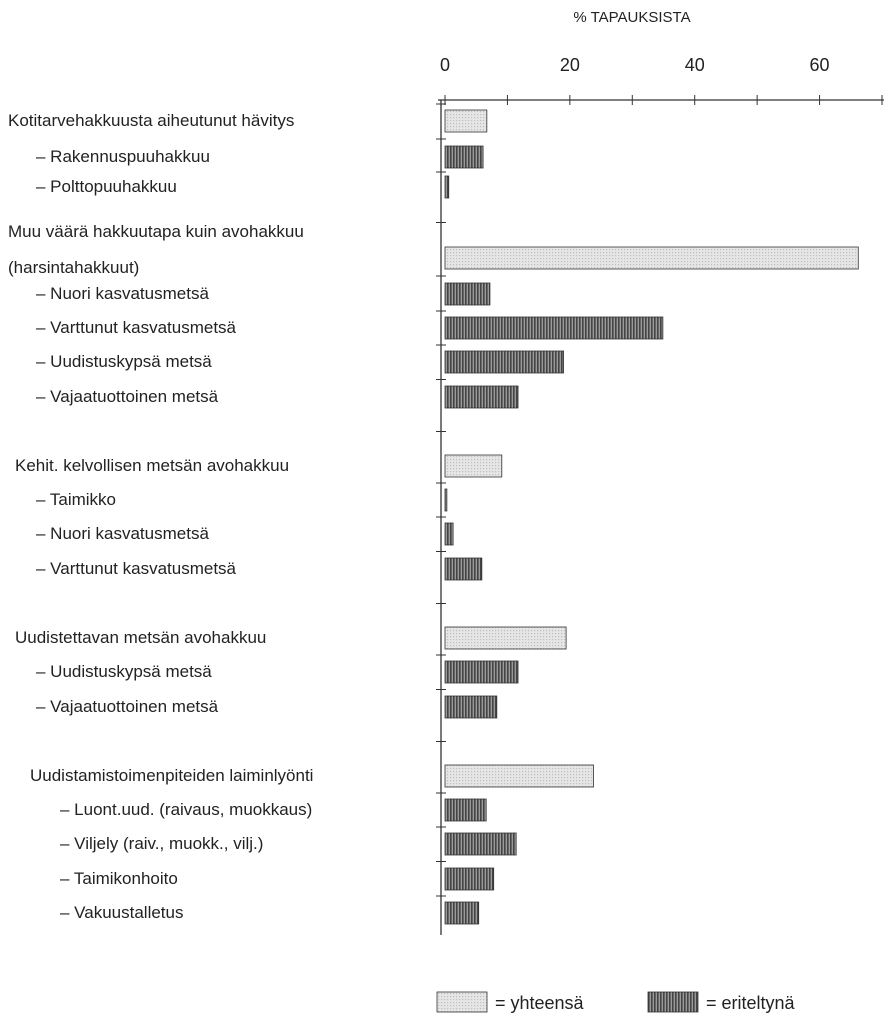 The image size is (887, 1018). I want to click on category-label: Kotitarvehakkuusta aiheutunut hävitys, so click(151, 120).